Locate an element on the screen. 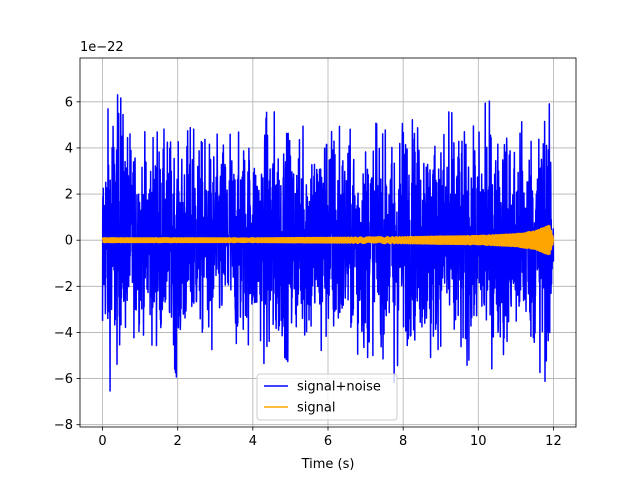 The image size is (640, 480). y-tick-label: −4 is located at coordinates (63, 333).